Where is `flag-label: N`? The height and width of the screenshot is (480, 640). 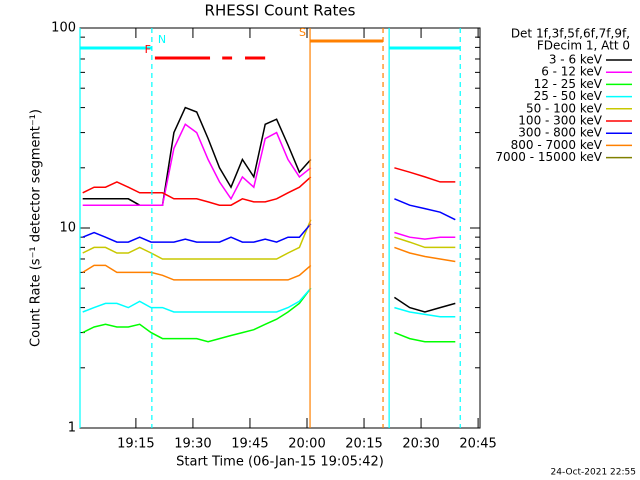
flag-label: N is located at coordinates (162, 39).